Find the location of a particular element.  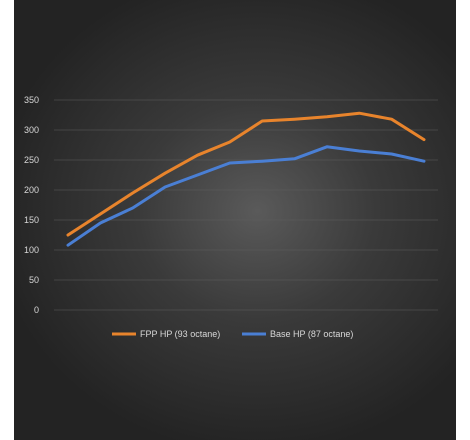

y-tick-label: 150 is located at coordinates (31, 220).